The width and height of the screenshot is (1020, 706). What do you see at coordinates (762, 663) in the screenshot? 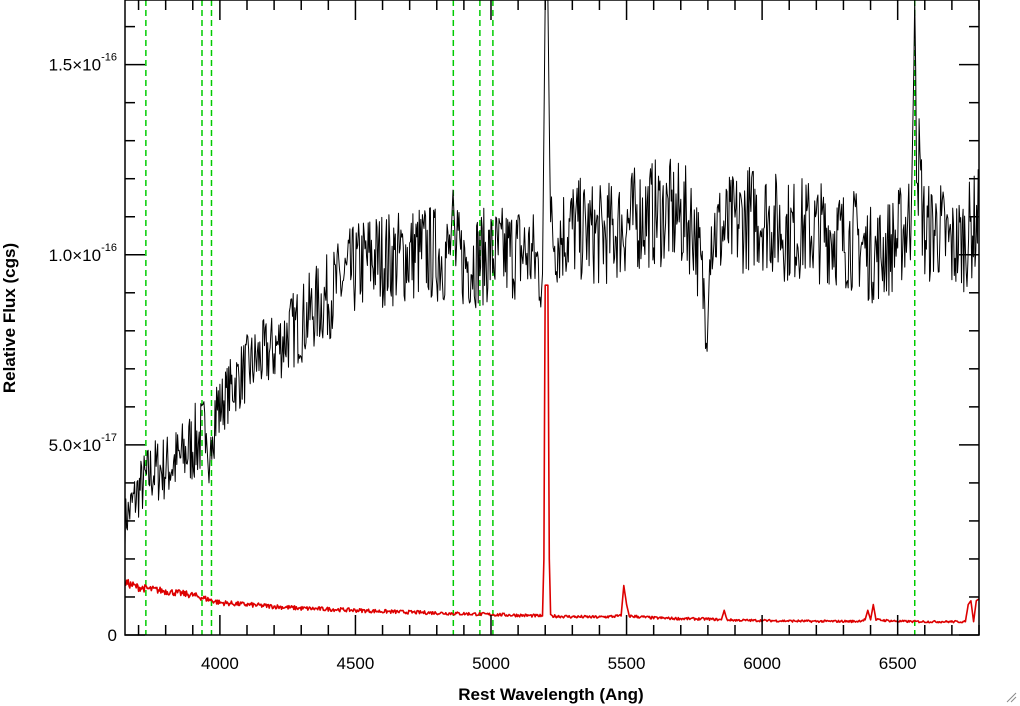
I see `x-tick-label: 6000` at bounding box center [762, 663].